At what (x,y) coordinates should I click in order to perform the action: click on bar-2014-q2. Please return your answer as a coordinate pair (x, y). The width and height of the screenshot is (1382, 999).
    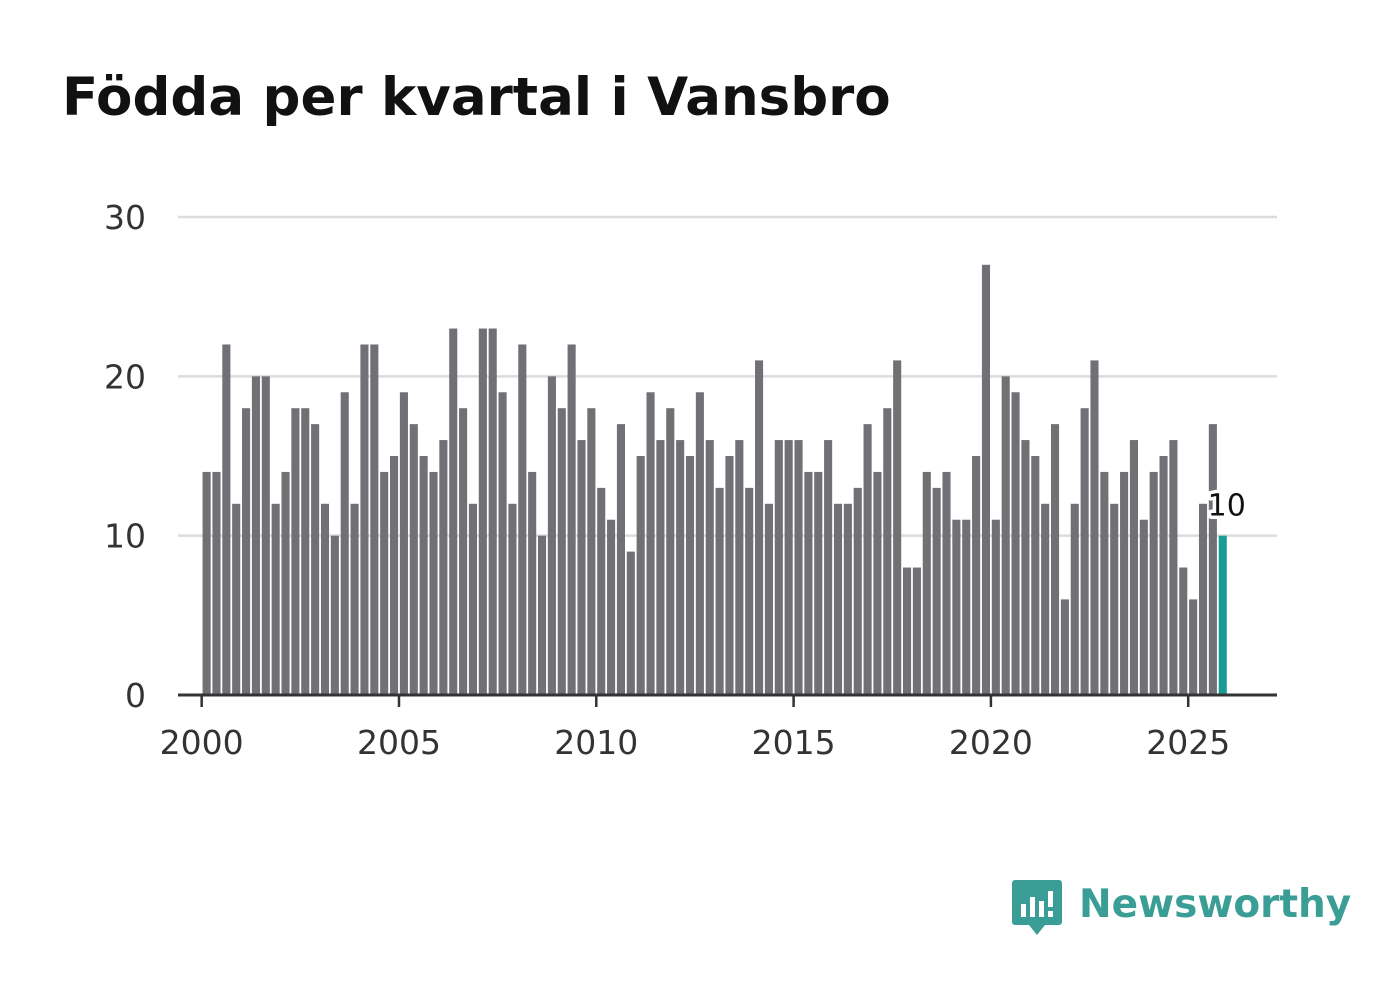
    Looking at the image, I should click on (768, 599).